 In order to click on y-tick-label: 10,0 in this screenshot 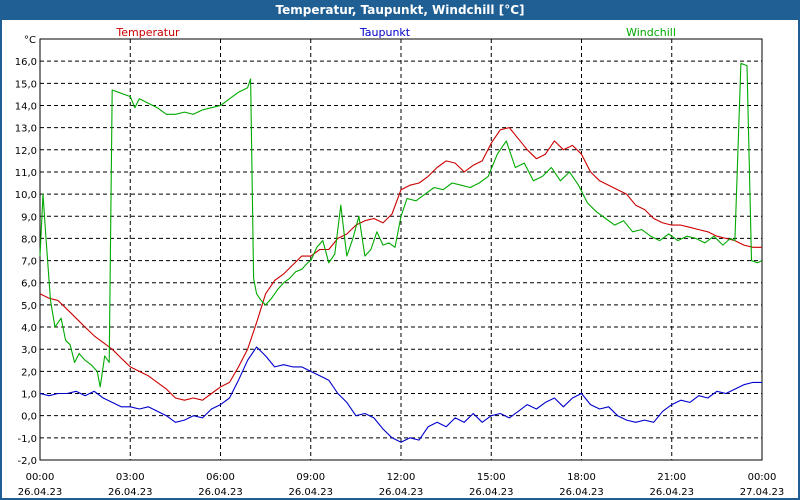, I will do `click(26, 195)`.